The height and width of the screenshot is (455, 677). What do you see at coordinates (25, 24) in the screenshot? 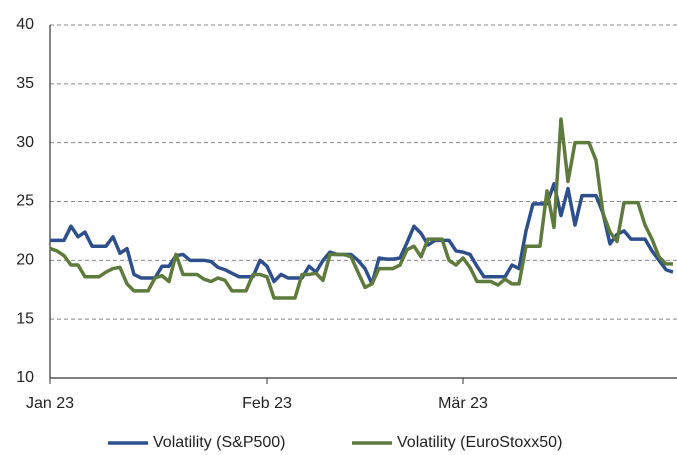
I see `y-tick-label: 40` at bounding box center [25, 24].